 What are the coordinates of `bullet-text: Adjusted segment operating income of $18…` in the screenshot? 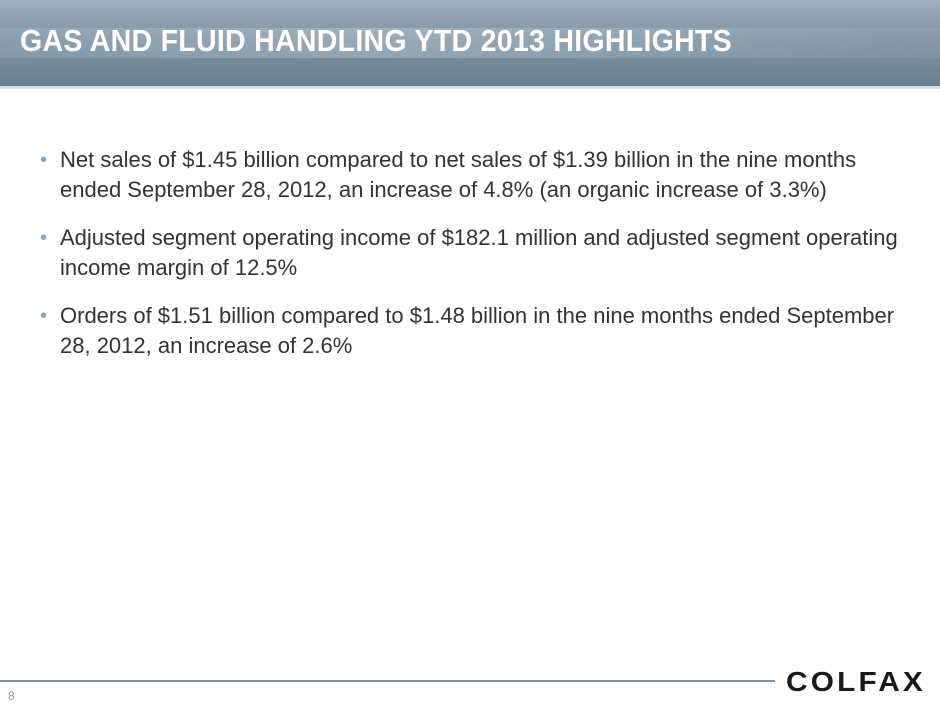 It's located at (479, 252).